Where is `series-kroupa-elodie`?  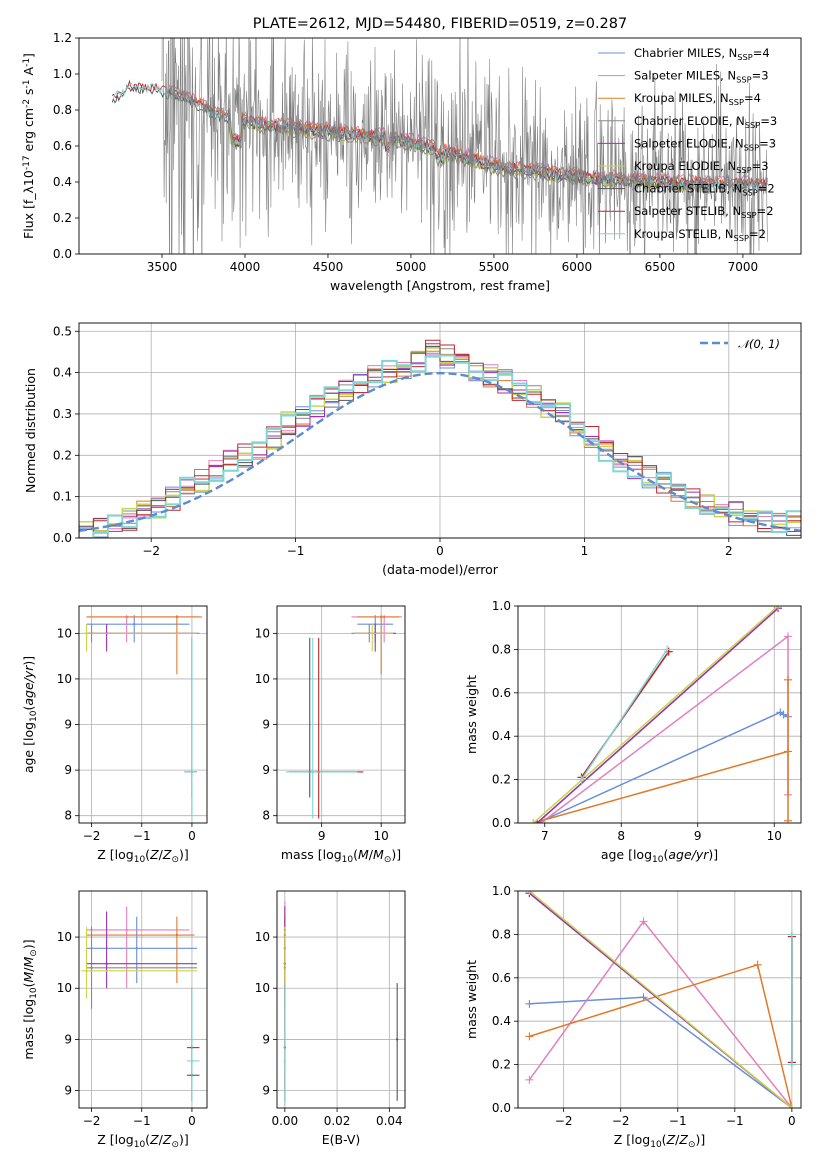
series-kroupa-elodie is located at coordinates (660, 999).